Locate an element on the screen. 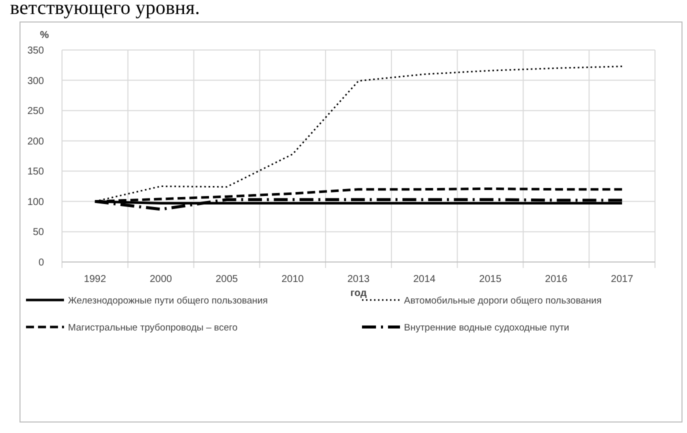 This screenshot has height=433, width=687. legend-label: Магистральные трубопроводы – всего is located at coordinates (153, 328).